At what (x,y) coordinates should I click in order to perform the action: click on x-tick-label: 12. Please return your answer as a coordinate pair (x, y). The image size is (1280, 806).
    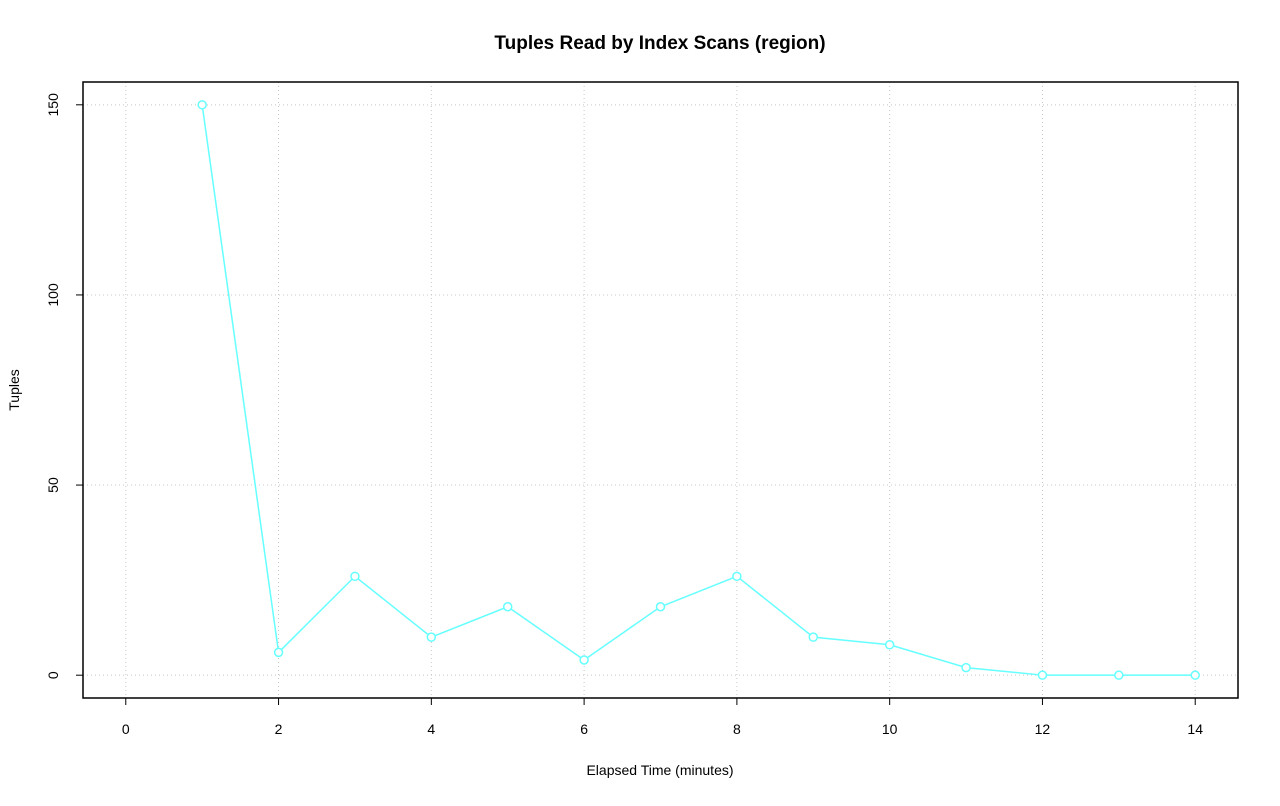
    Looking at the image, I should click on (1043, 729).